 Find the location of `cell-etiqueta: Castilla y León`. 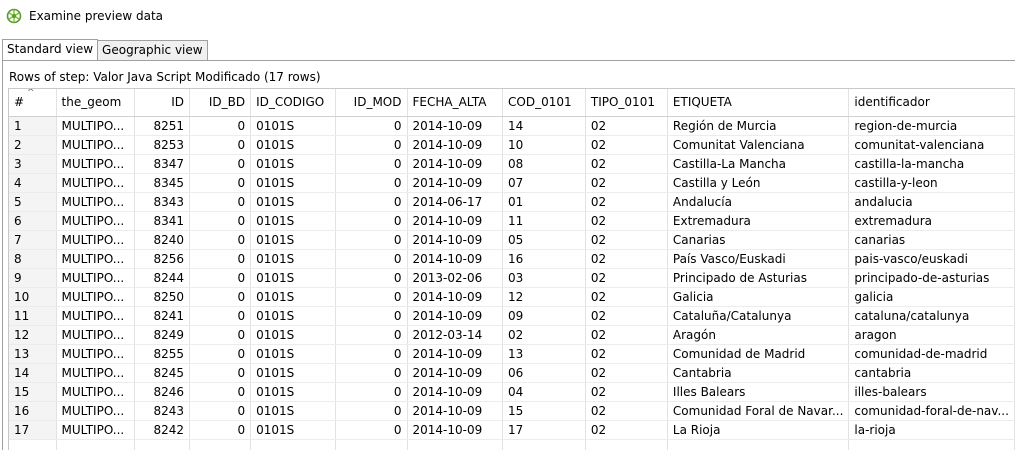

cell-etiqueta: Castilla y León is located at coordinates (758, 183).